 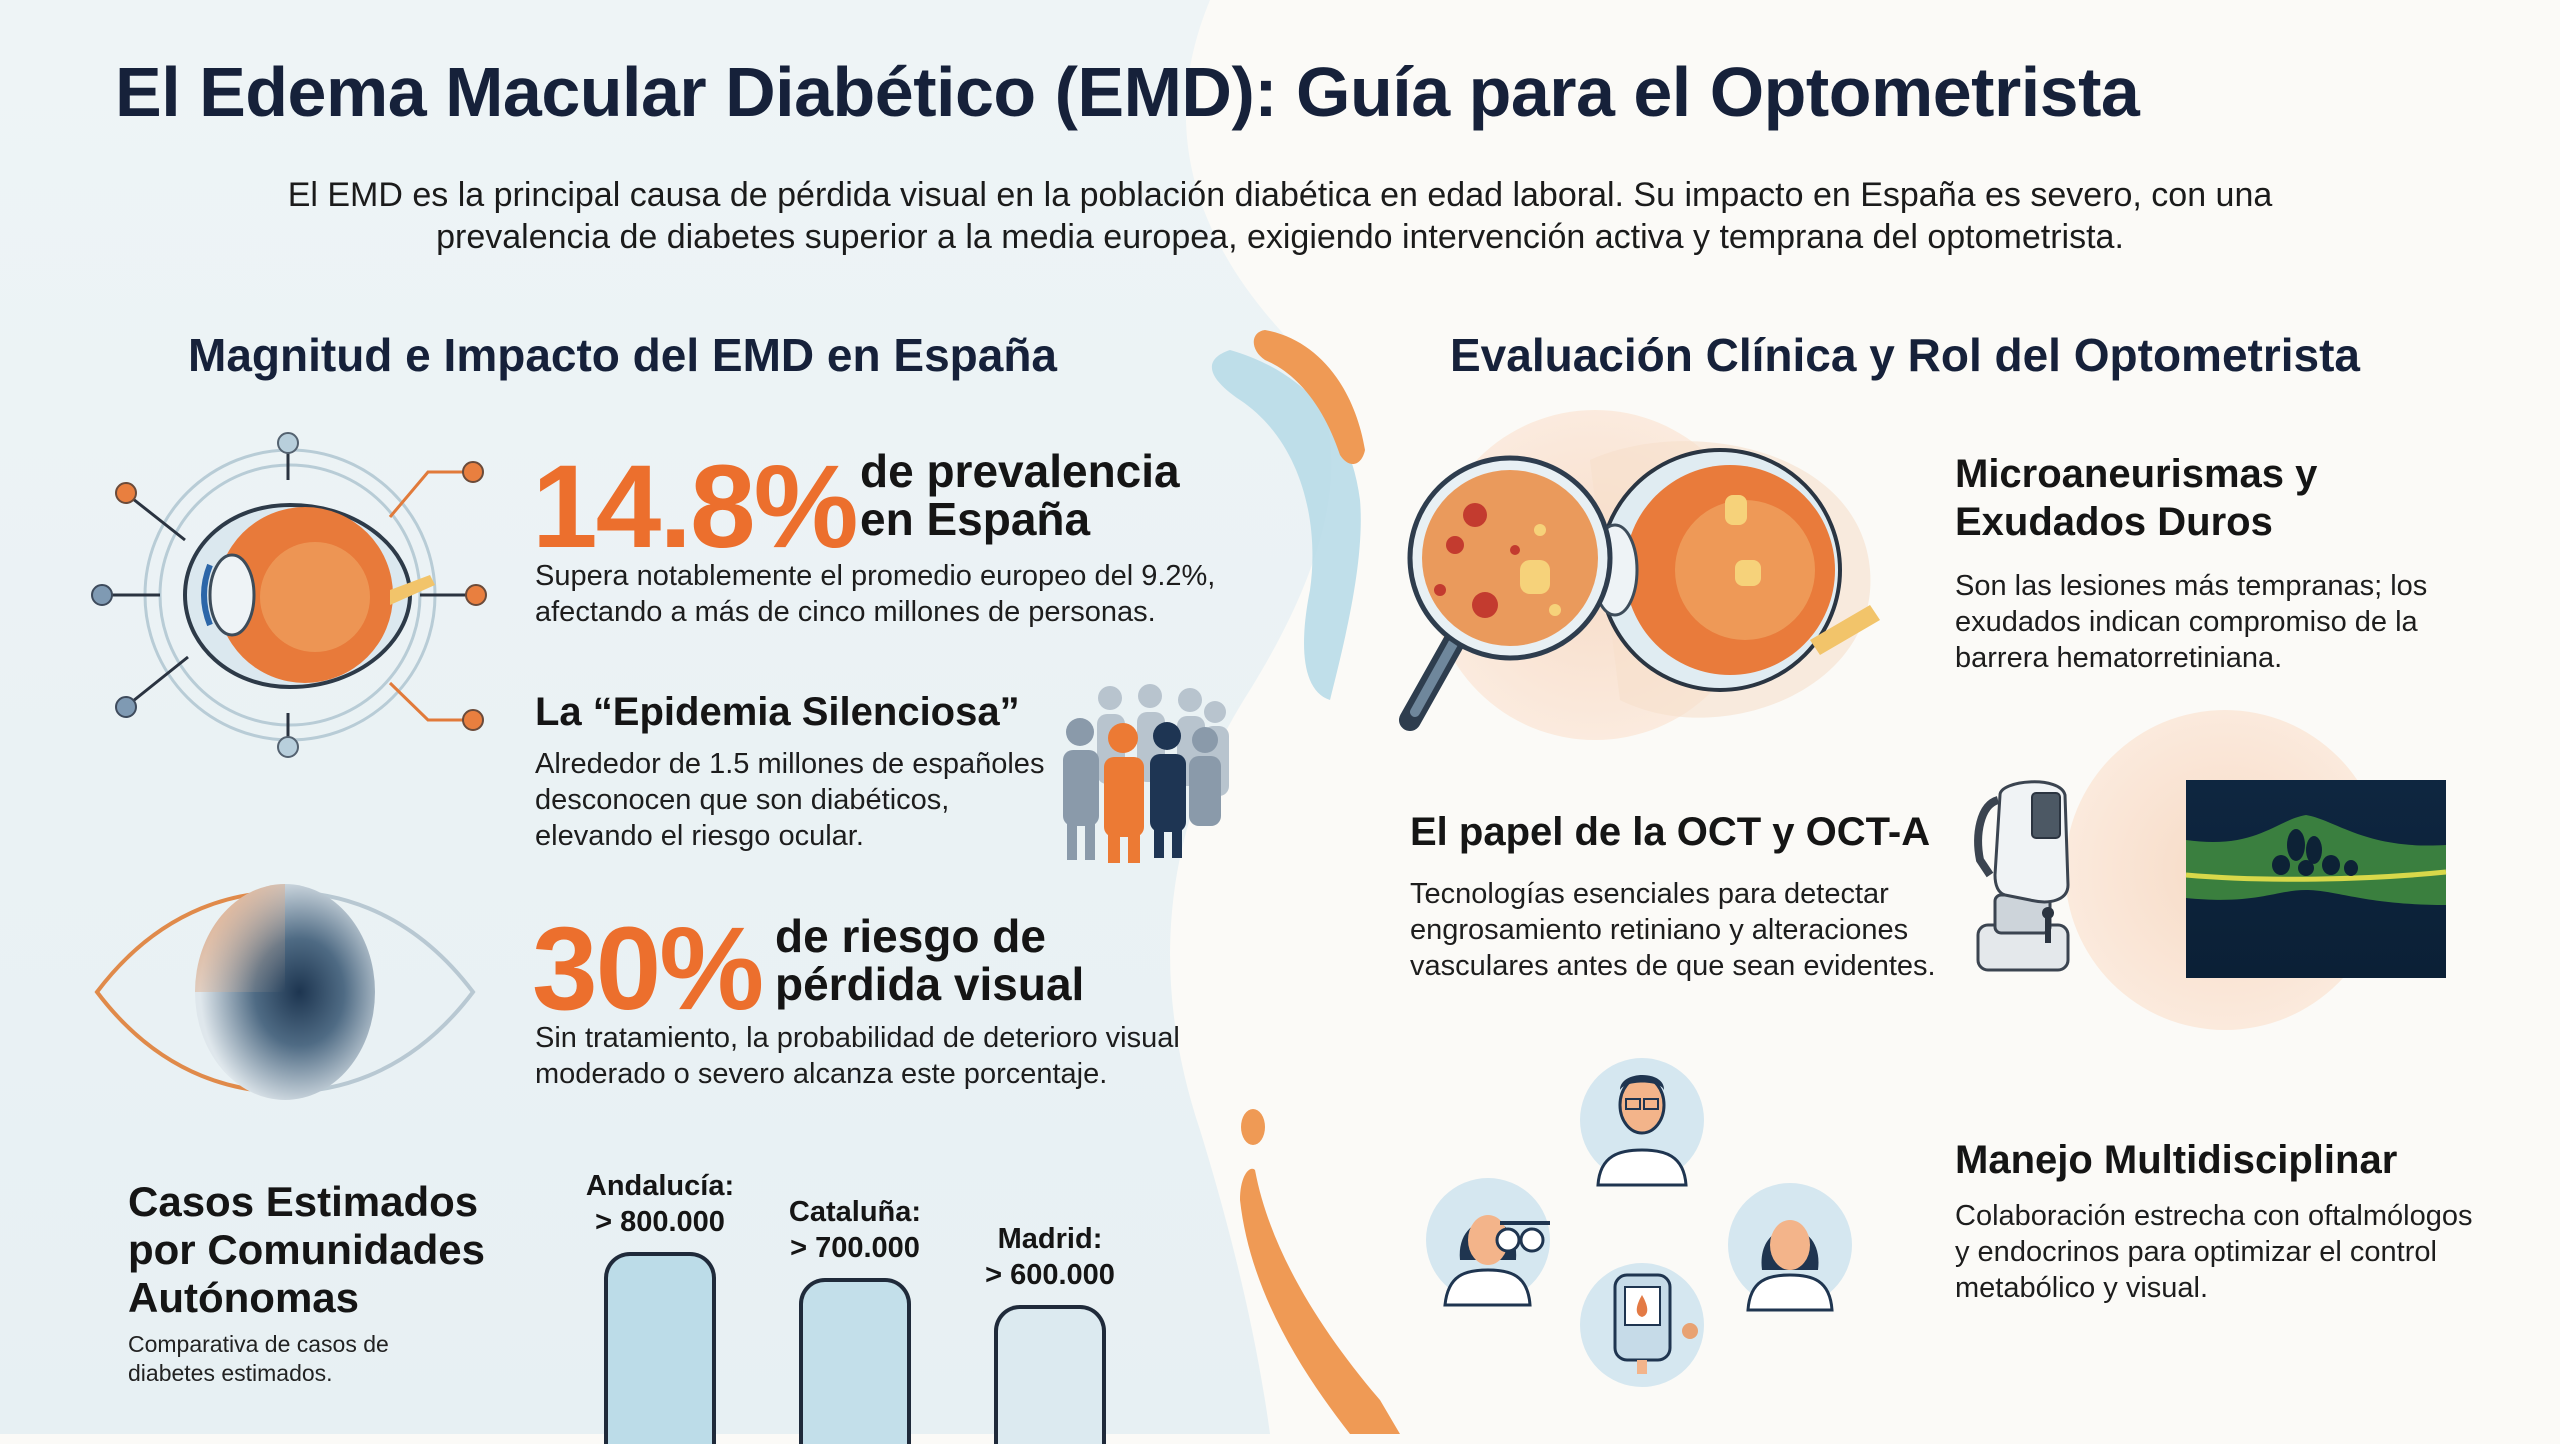 I want to click on micro-desc-line: barrera hematorretiniana., so click(x=2191, y=658).